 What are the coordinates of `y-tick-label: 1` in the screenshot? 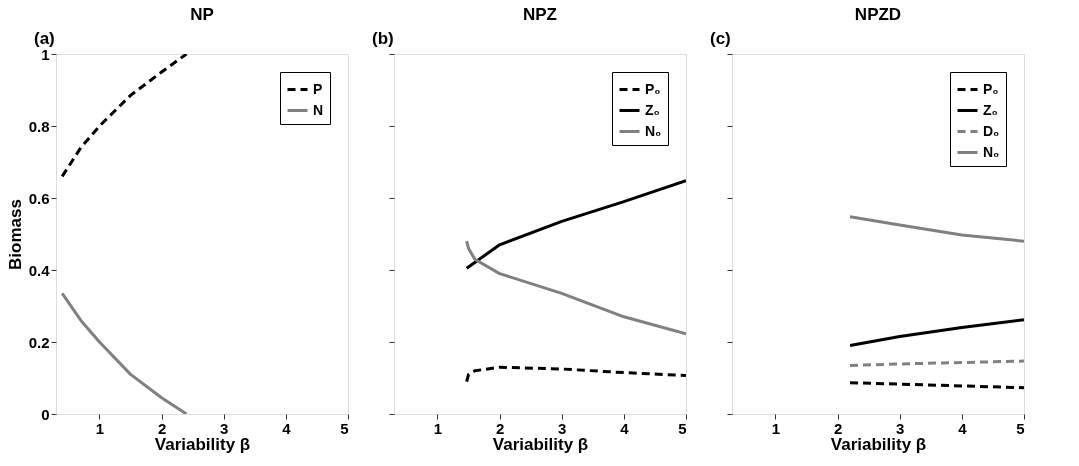 It's located at (45, 54).